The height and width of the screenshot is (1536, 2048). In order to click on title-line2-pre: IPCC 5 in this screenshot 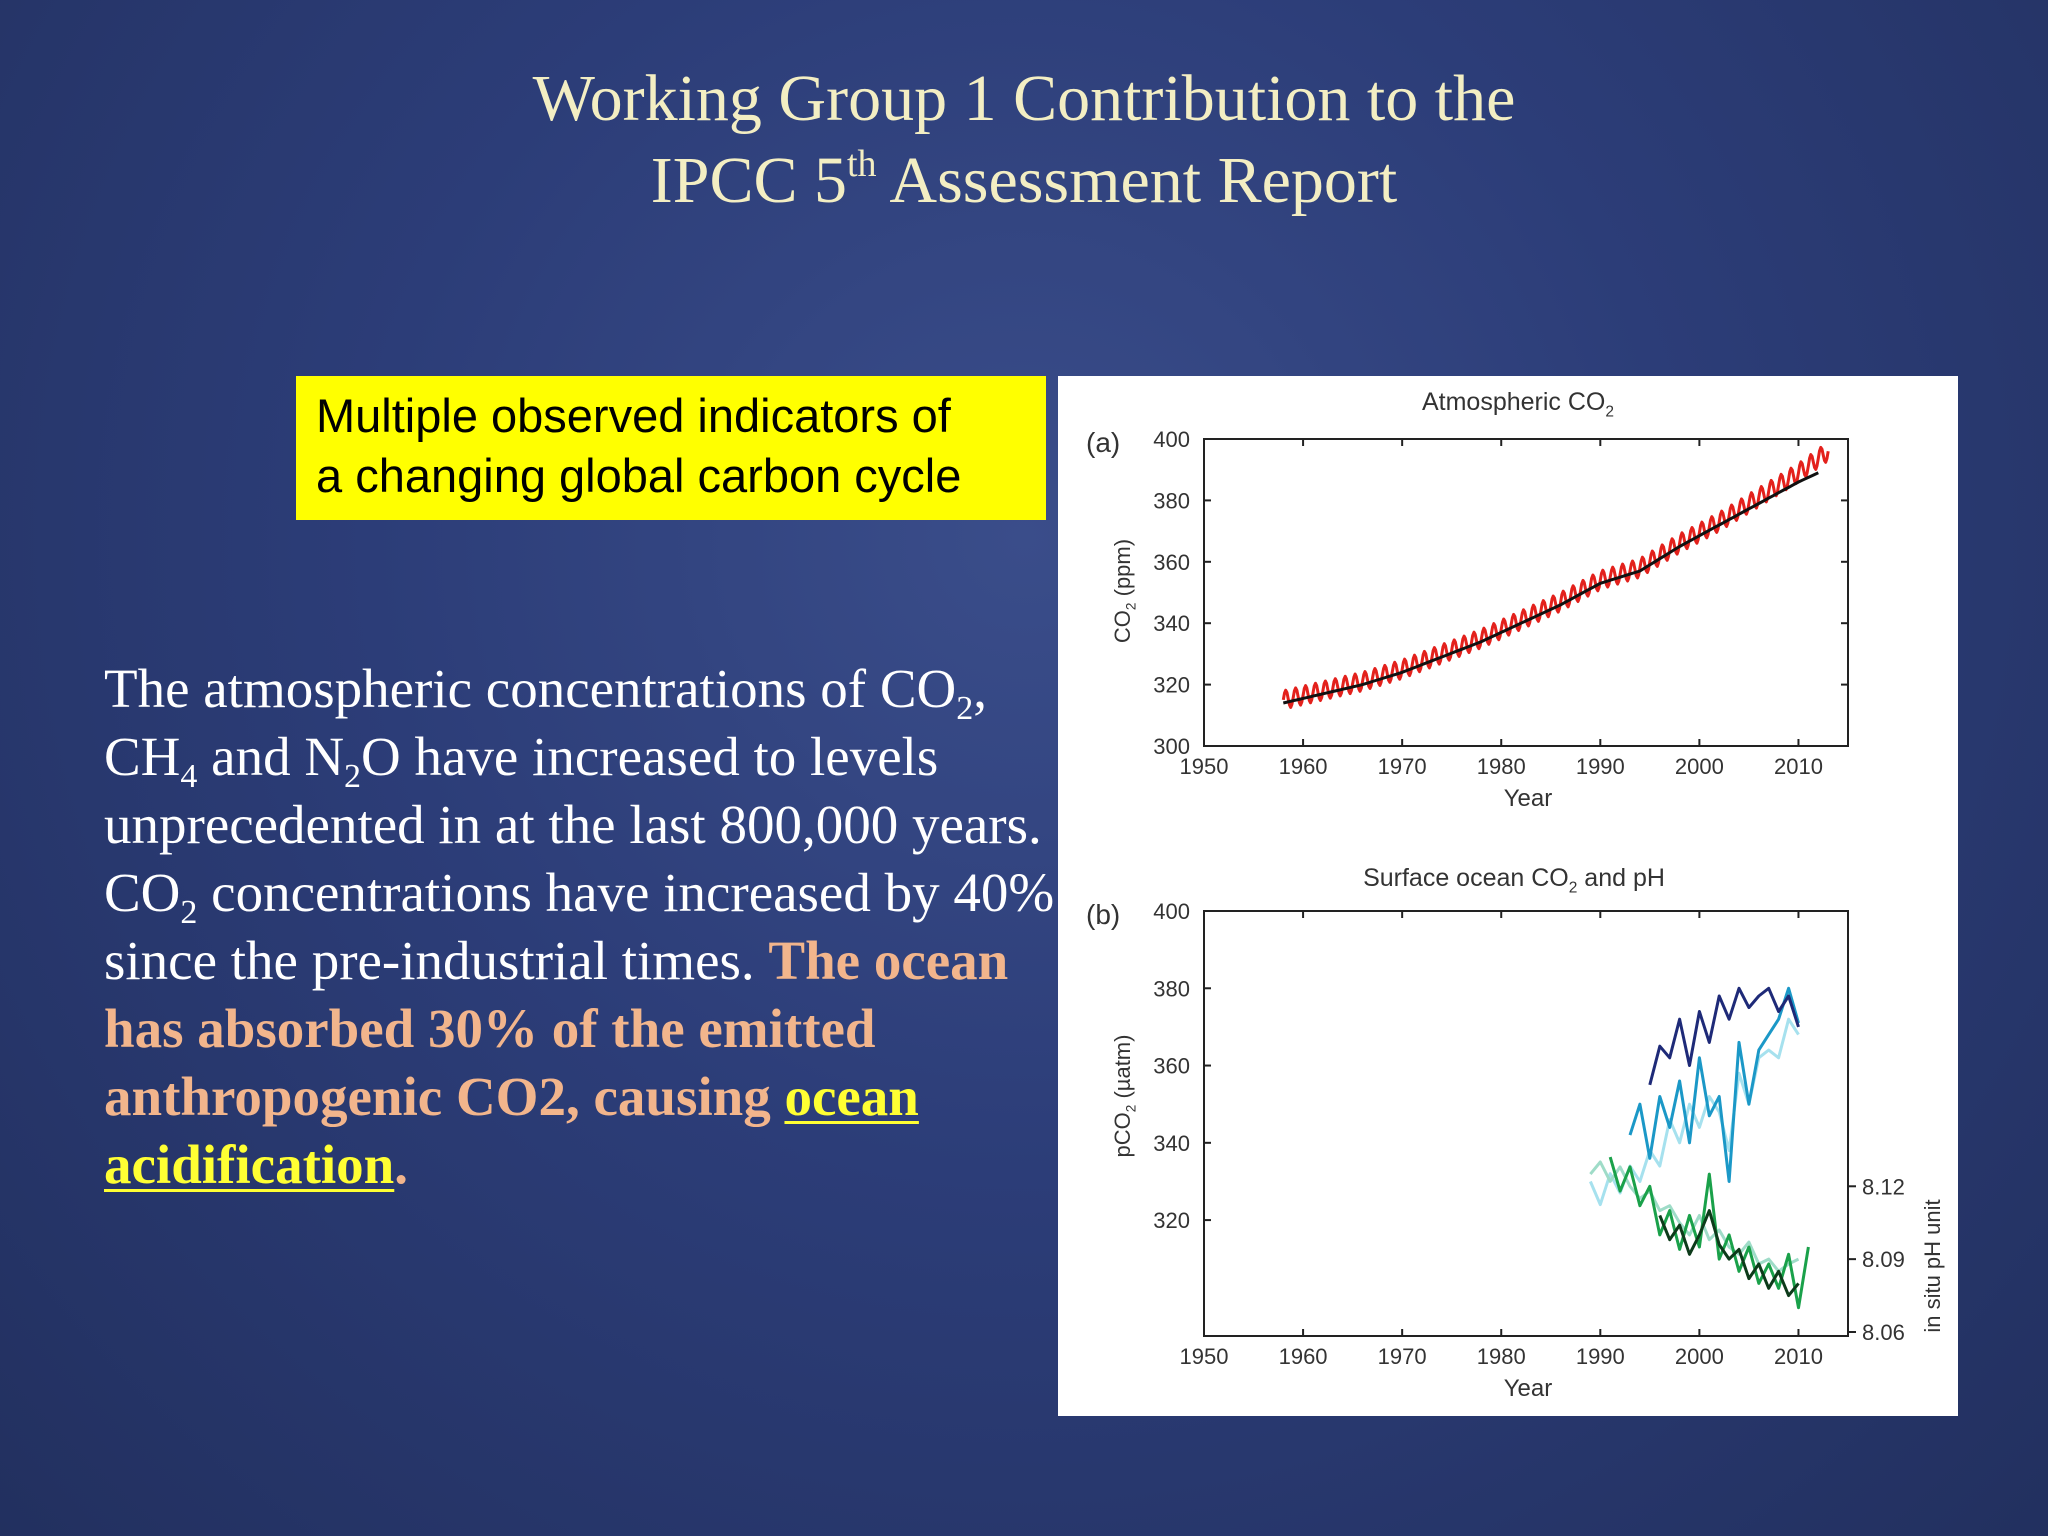, I will do `click(748, 180)`.